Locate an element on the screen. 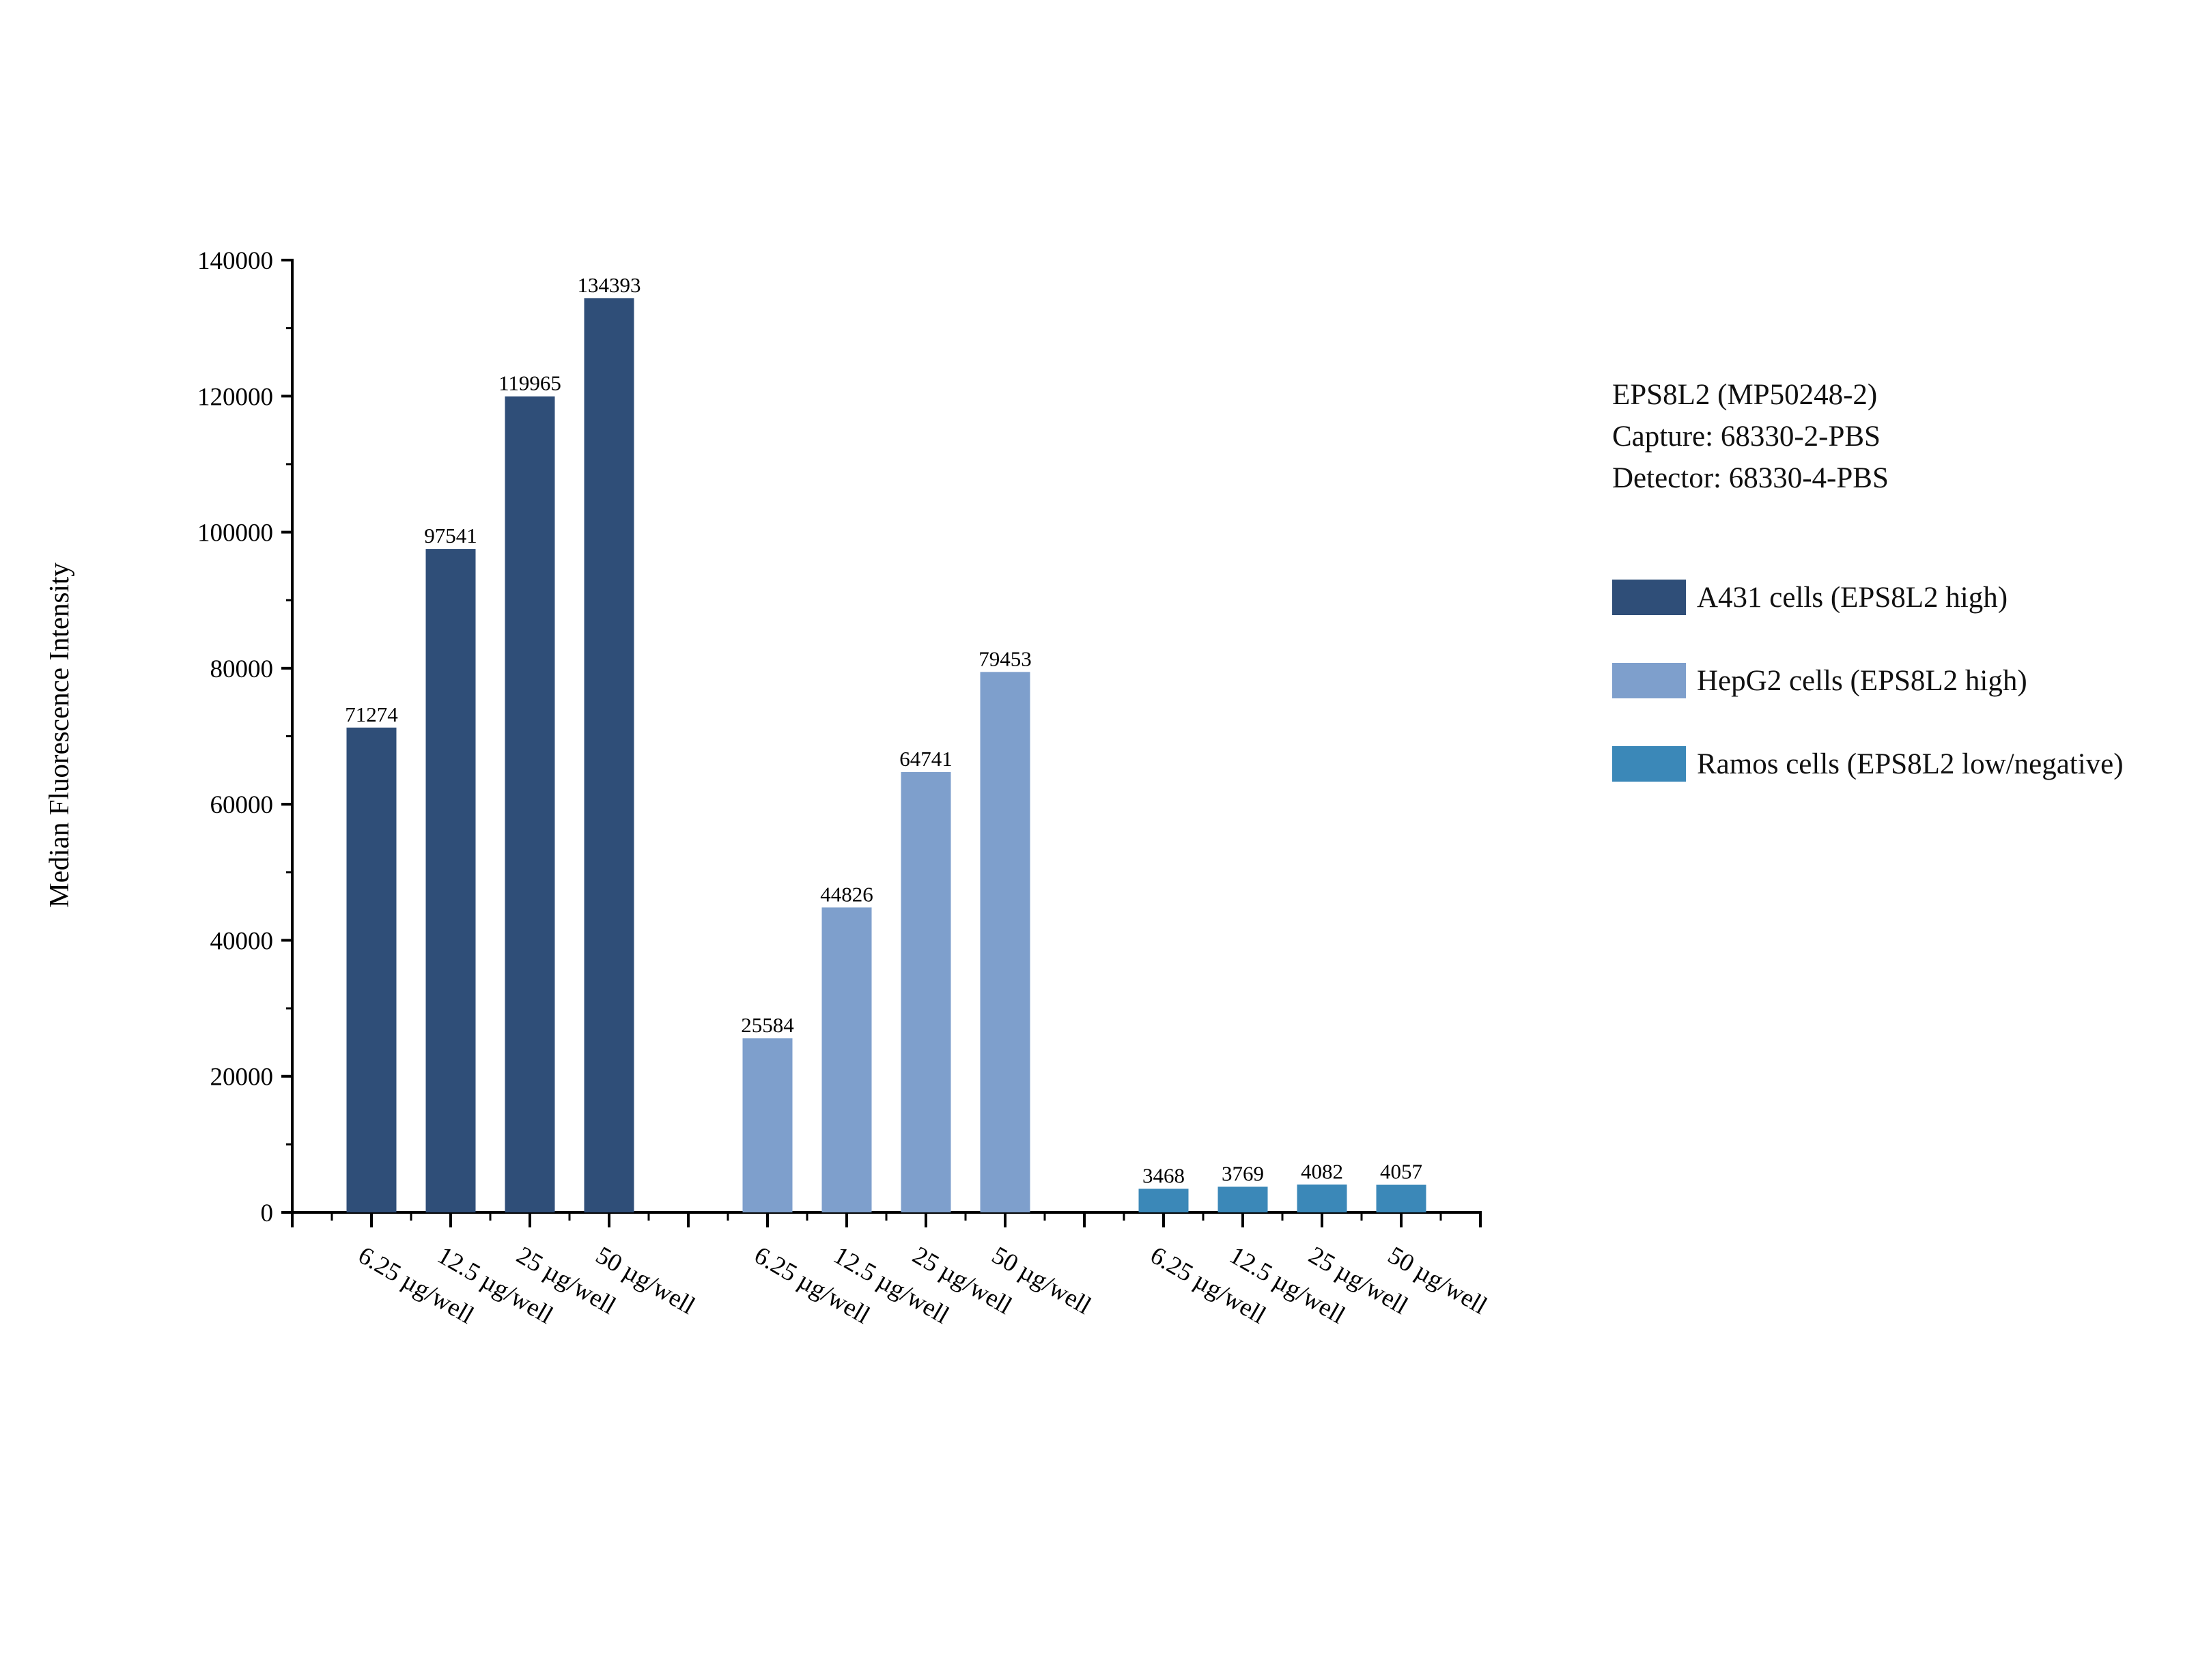 The width and height of the screenshot is (2196, 1680). y-tick-label: 80000 is located at coordinates (242, 669).